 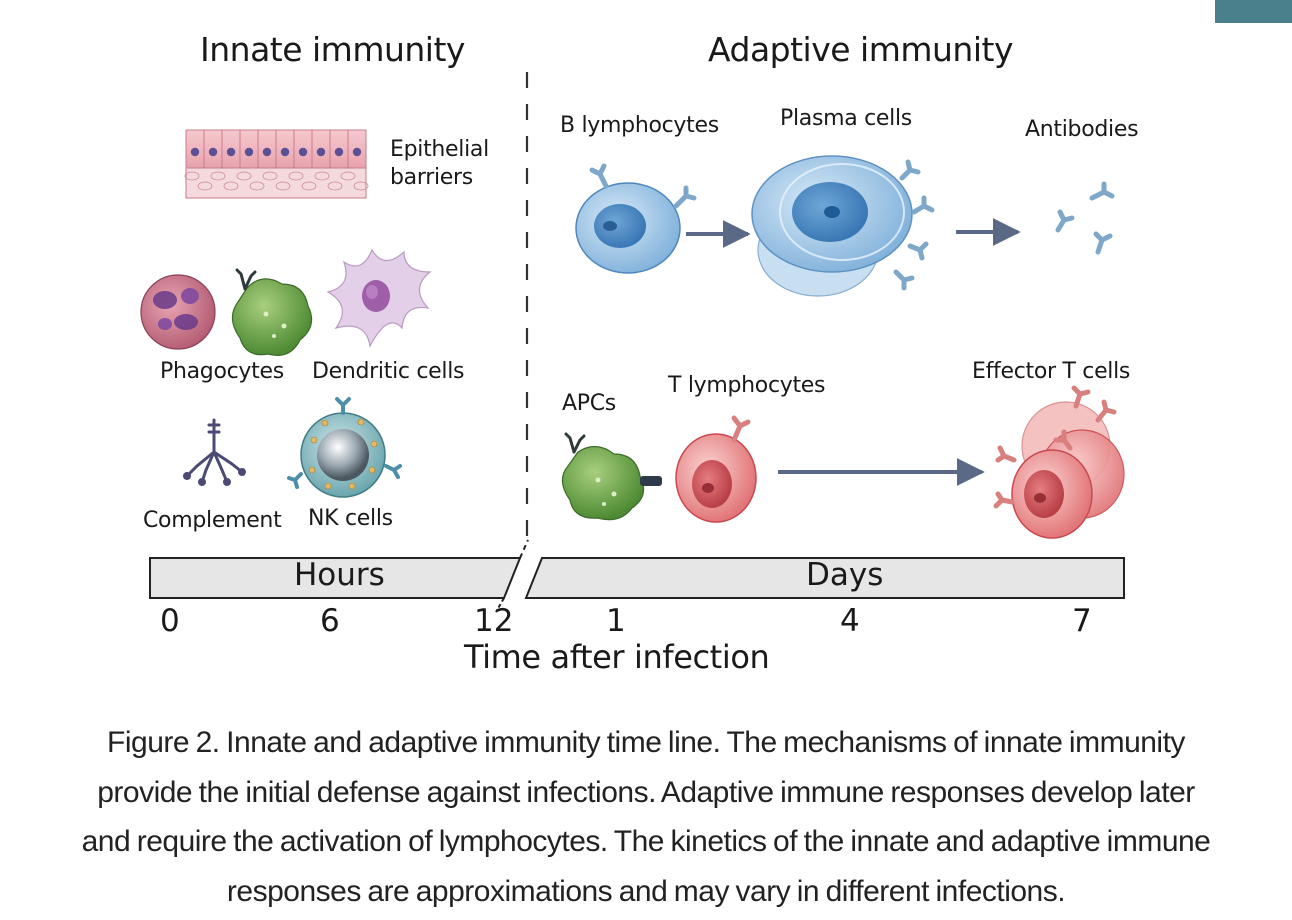 What do you see at coordinates (170, 621) in the screenshot?
I see `tick-label: 0` at bounding box center [170, 621].